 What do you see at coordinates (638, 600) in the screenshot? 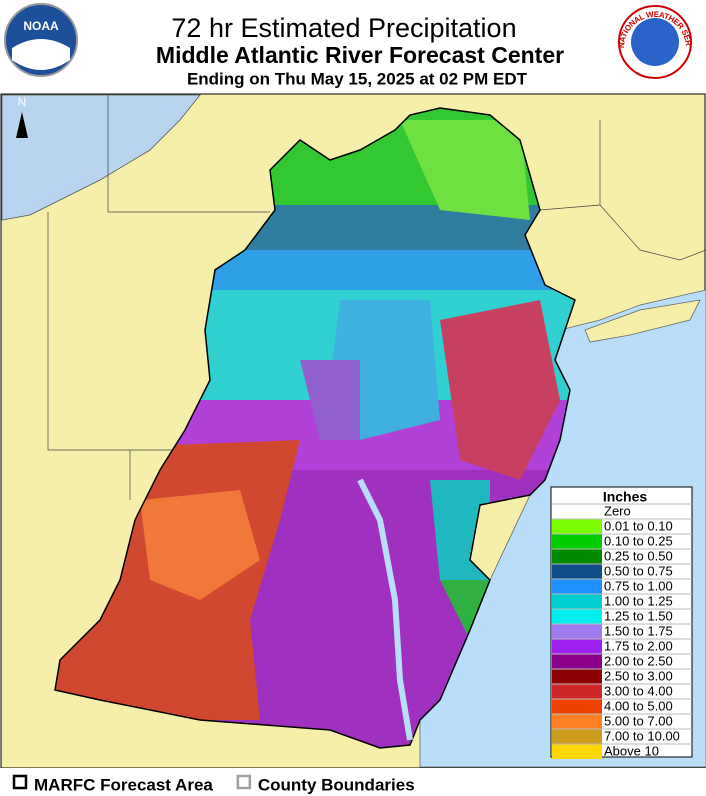
I see `legend-label: 1.00 to 1.25` at bounding box center [638, 600].